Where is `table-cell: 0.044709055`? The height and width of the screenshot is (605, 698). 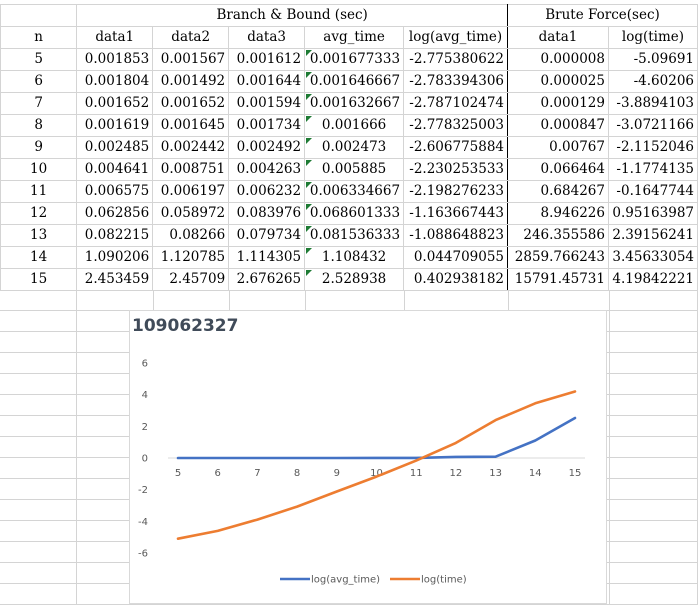 table-cell: 0.044709055 is located at coordinates (456, 257).